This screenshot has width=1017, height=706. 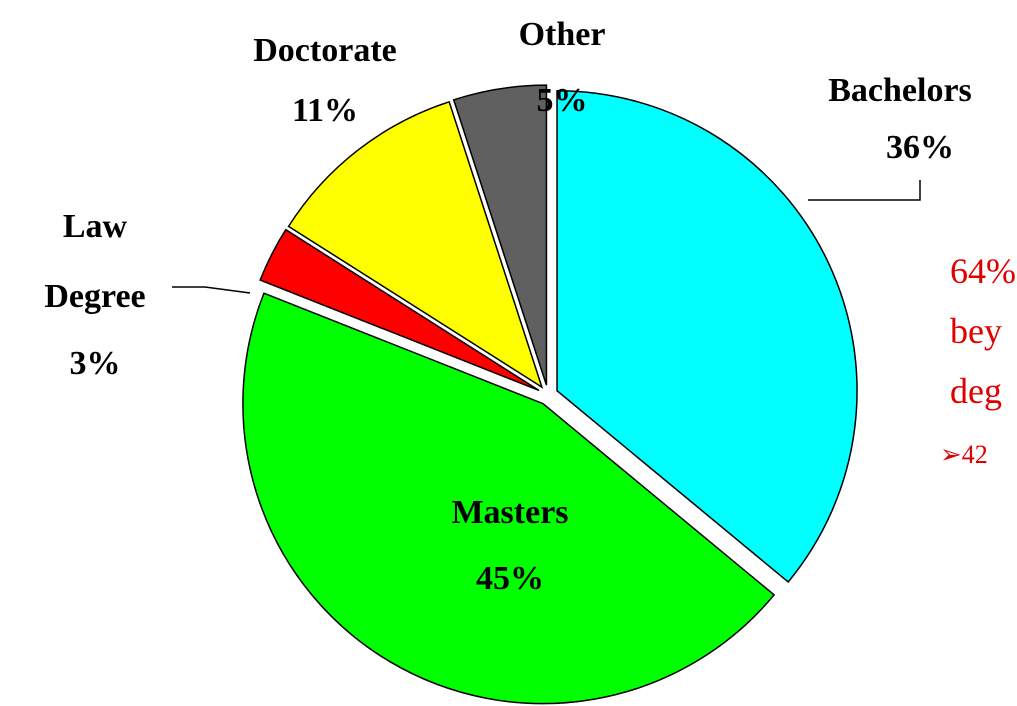 I want to click on slice-label: Bachelors, so click(x=900, y=90).